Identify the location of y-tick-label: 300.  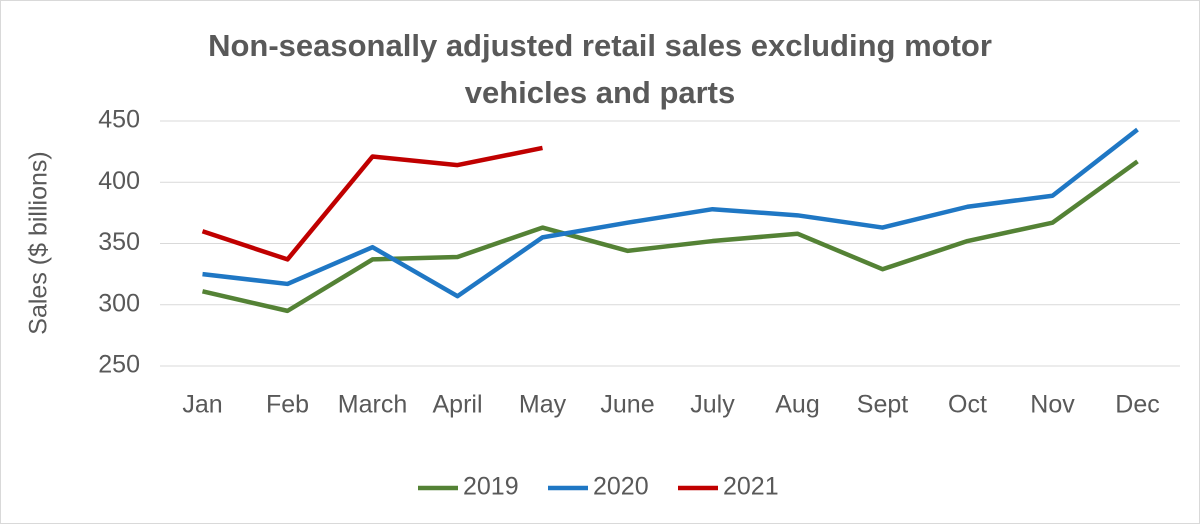
(119, 303).